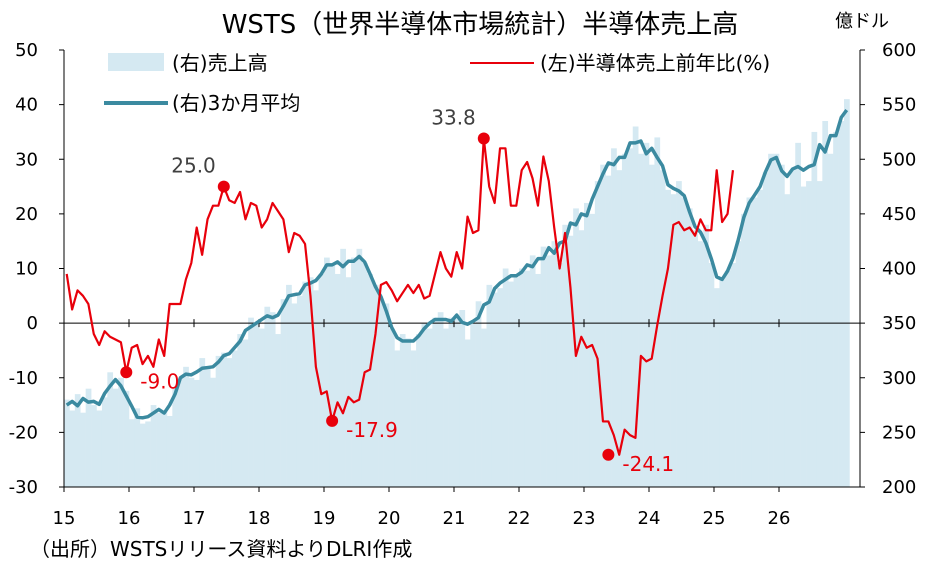 This screenshot has height=566, width=928. I want to click on left-tick-label: 10, so click(26, 269).